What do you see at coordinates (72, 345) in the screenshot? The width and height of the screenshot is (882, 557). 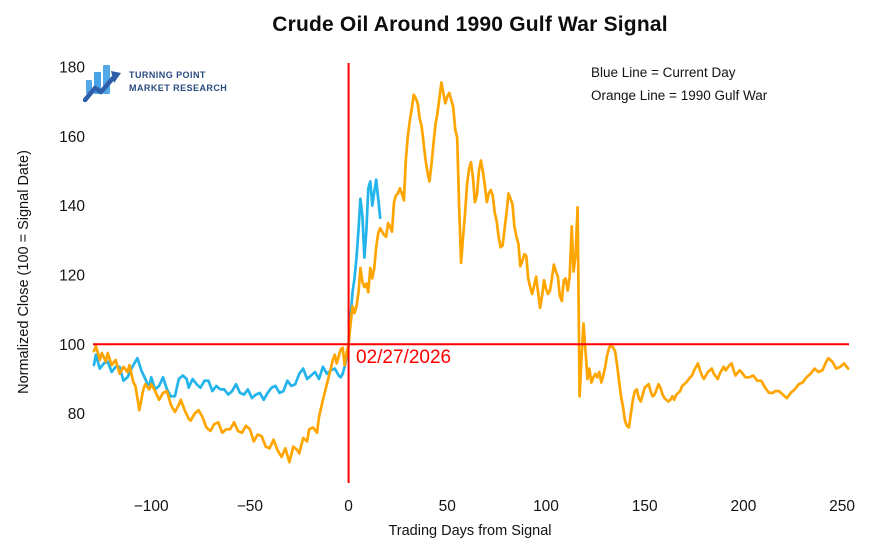 I see `y-tick-label: 100` at bounding box center [72, 345].